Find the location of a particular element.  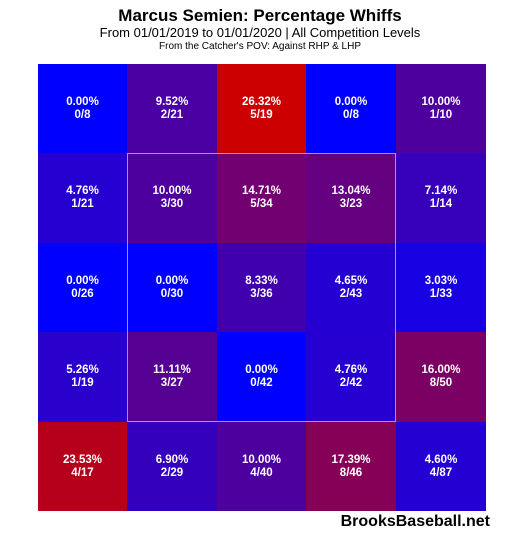

zone-cell: 0.00% 0/30 is located at coordinates (172, 287).